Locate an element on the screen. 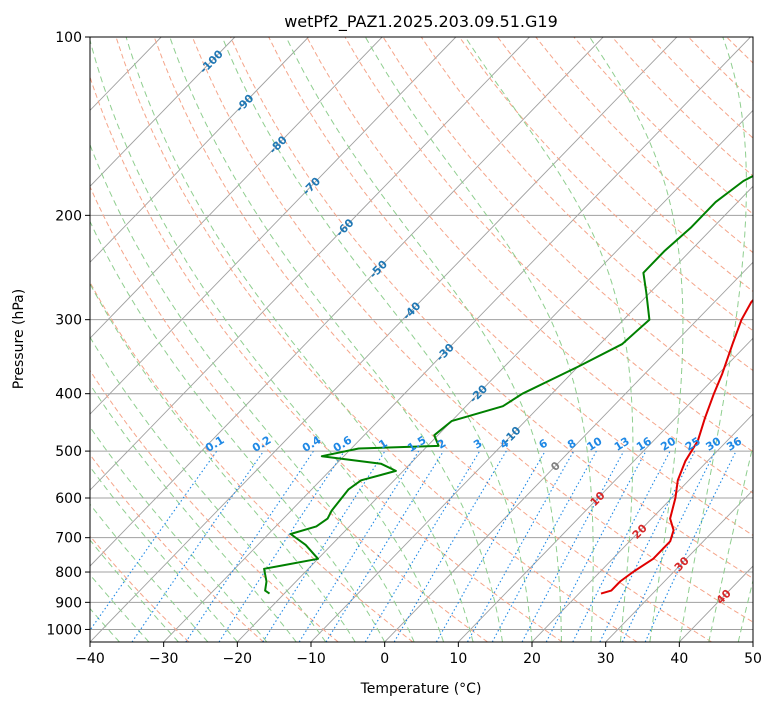 The width and height of the screenshot is (775, 708). x-tick-label: 30 is located at coordinates (606, 659).